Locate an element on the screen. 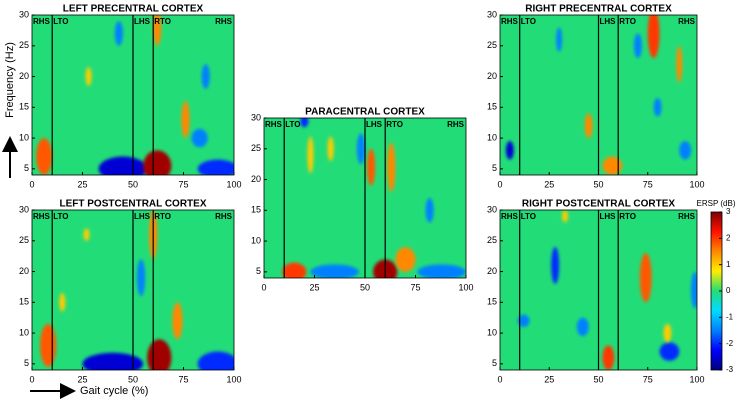  colorbar-tick-label: -1 is located at coordinates (730, 316).